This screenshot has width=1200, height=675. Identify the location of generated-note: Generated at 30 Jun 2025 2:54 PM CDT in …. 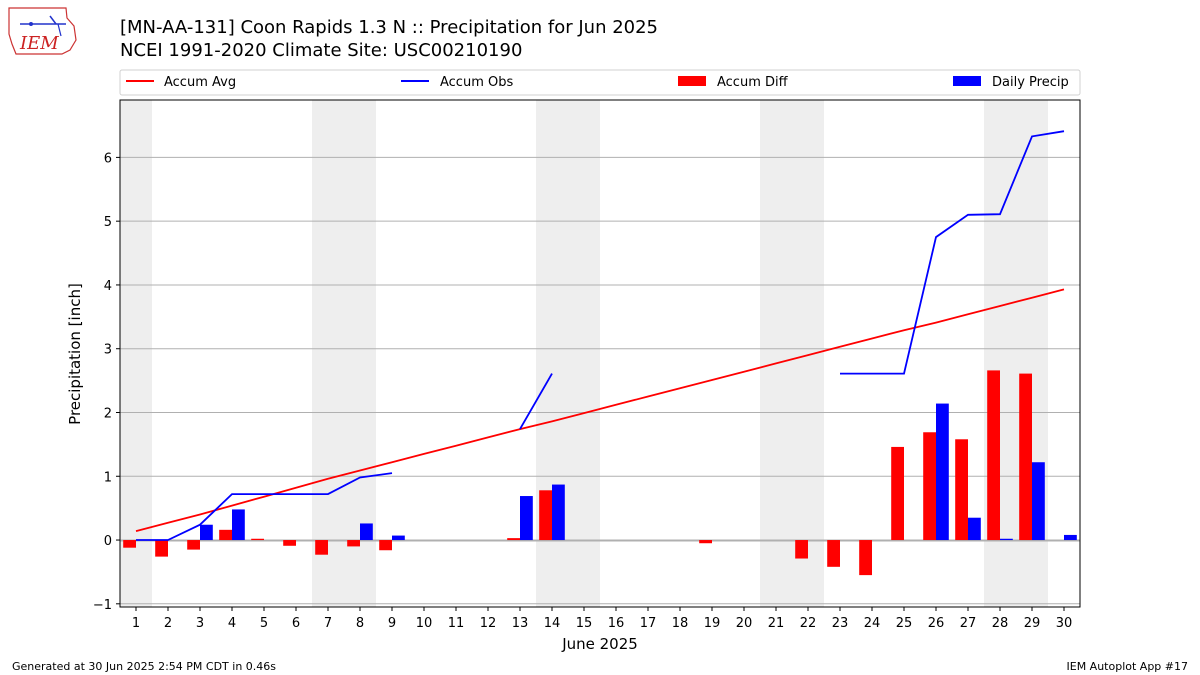
(144, 666).